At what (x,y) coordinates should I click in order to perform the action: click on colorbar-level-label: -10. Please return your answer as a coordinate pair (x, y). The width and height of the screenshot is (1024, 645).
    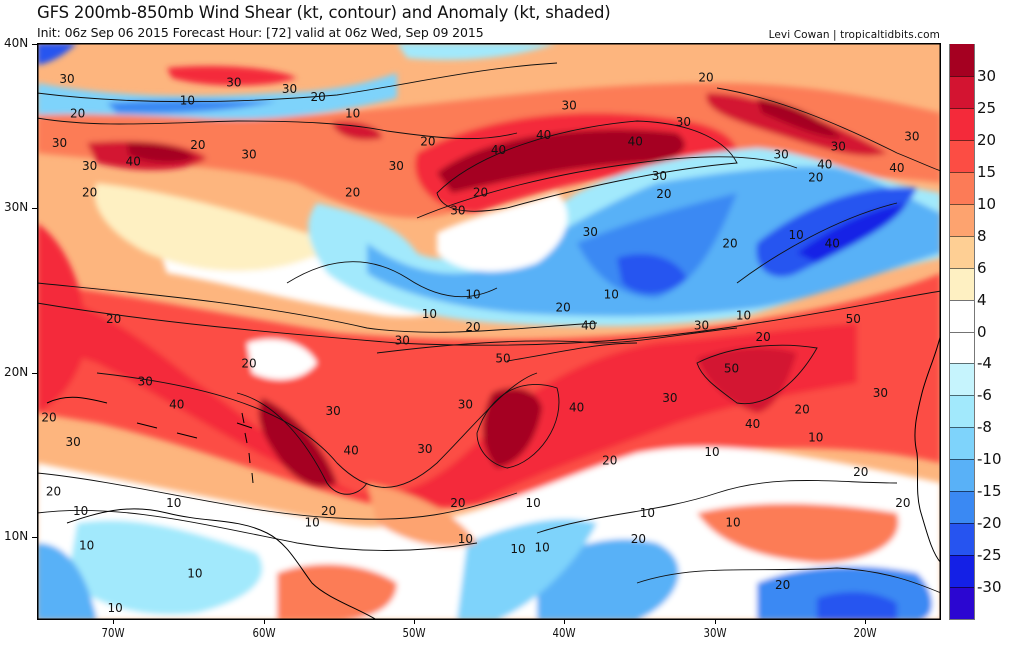
    Looking at the image, I should click on (989, 459).